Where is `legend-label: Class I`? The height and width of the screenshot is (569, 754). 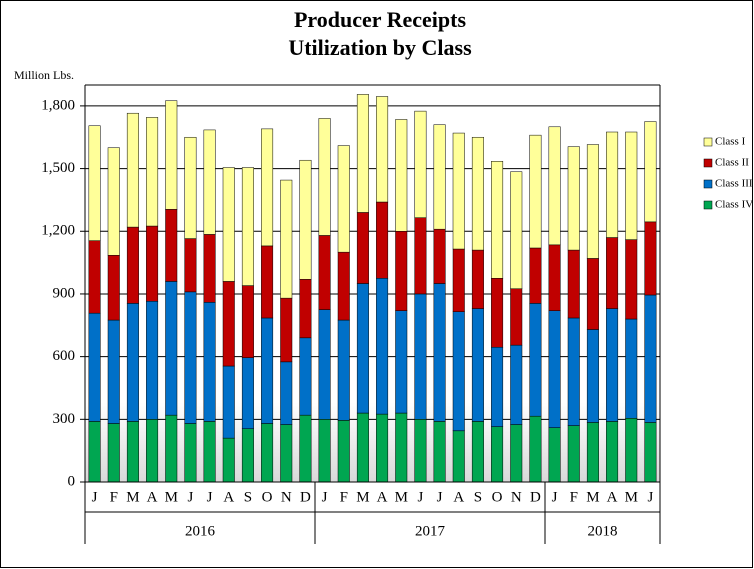 legend-label: Class I is located at coordinates (730, 142).